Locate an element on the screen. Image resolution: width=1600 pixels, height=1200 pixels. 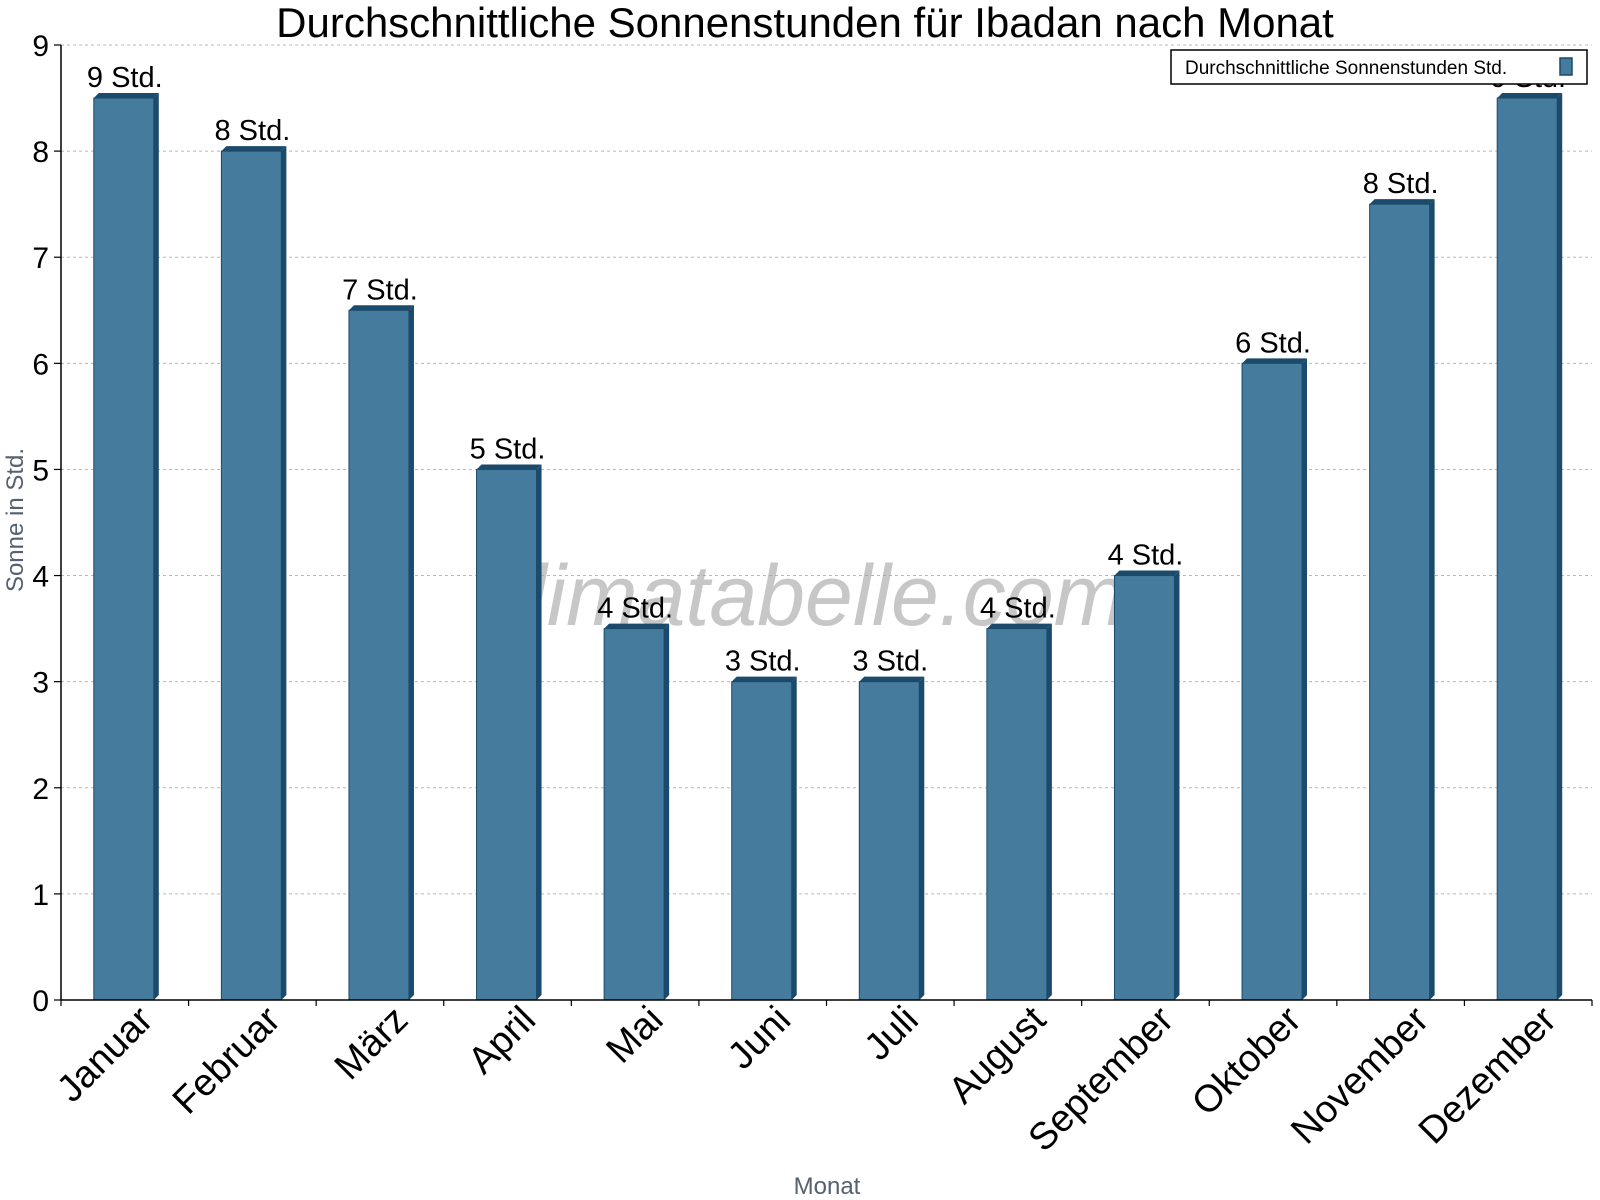
legend-box is located at coordinates (1379, 67).